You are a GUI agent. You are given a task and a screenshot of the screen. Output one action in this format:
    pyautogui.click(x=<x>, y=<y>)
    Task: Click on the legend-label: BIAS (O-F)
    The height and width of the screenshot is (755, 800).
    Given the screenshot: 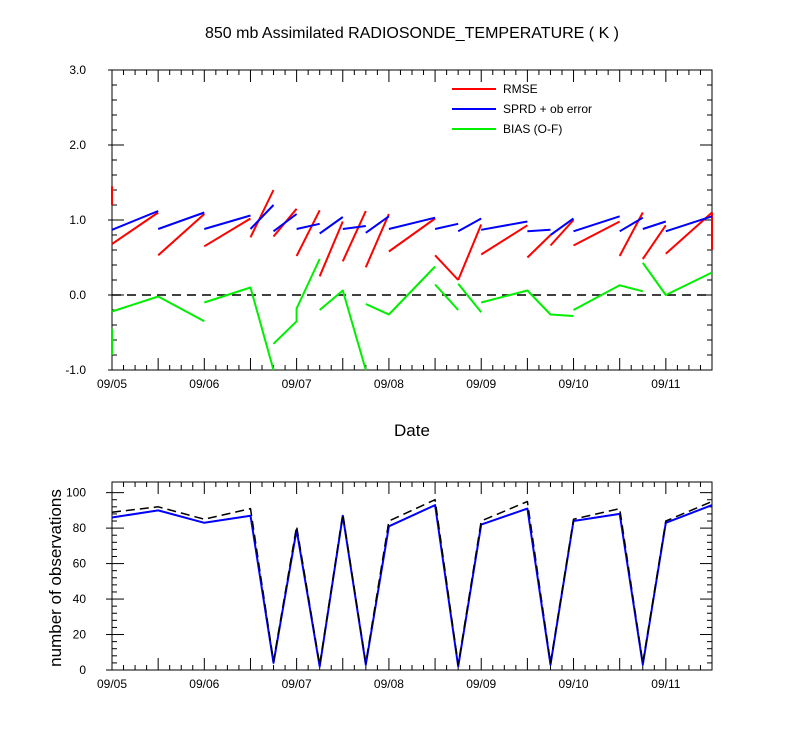 What is the action you would take?
    pyautogui.click(x=532, y=129)
    